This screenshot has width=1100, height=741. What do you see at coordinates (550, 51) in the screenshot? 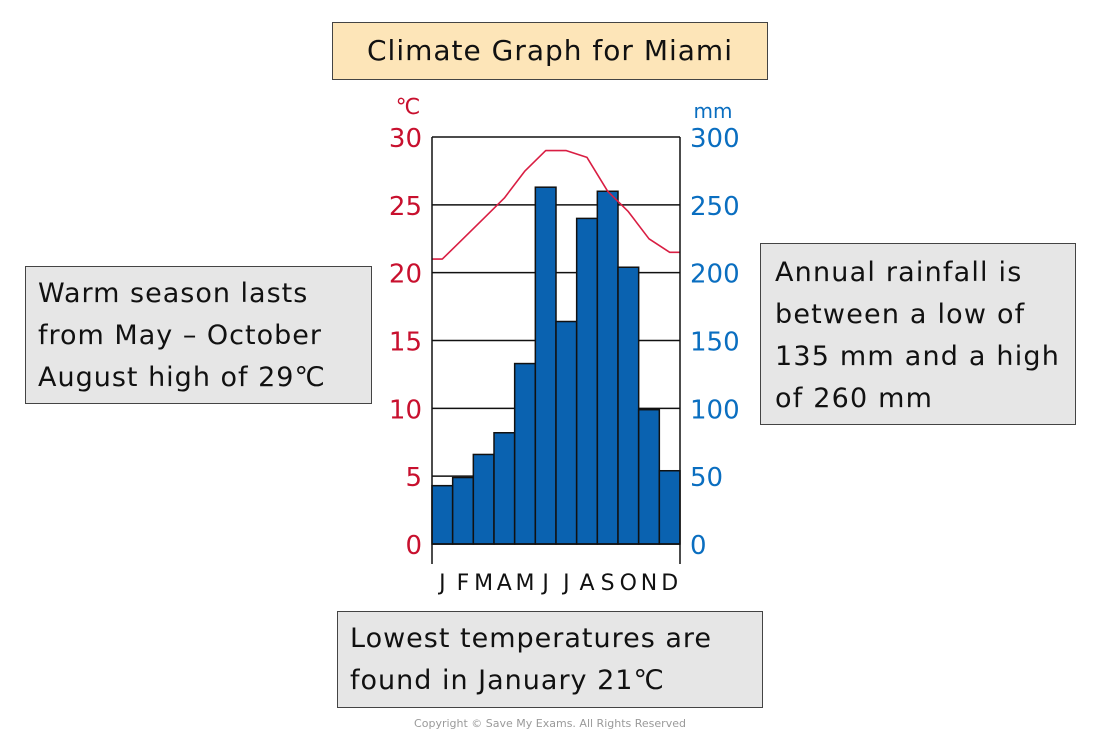
I see `chart-title: Climate Graph for Miami` at bounding box center [550, 51].